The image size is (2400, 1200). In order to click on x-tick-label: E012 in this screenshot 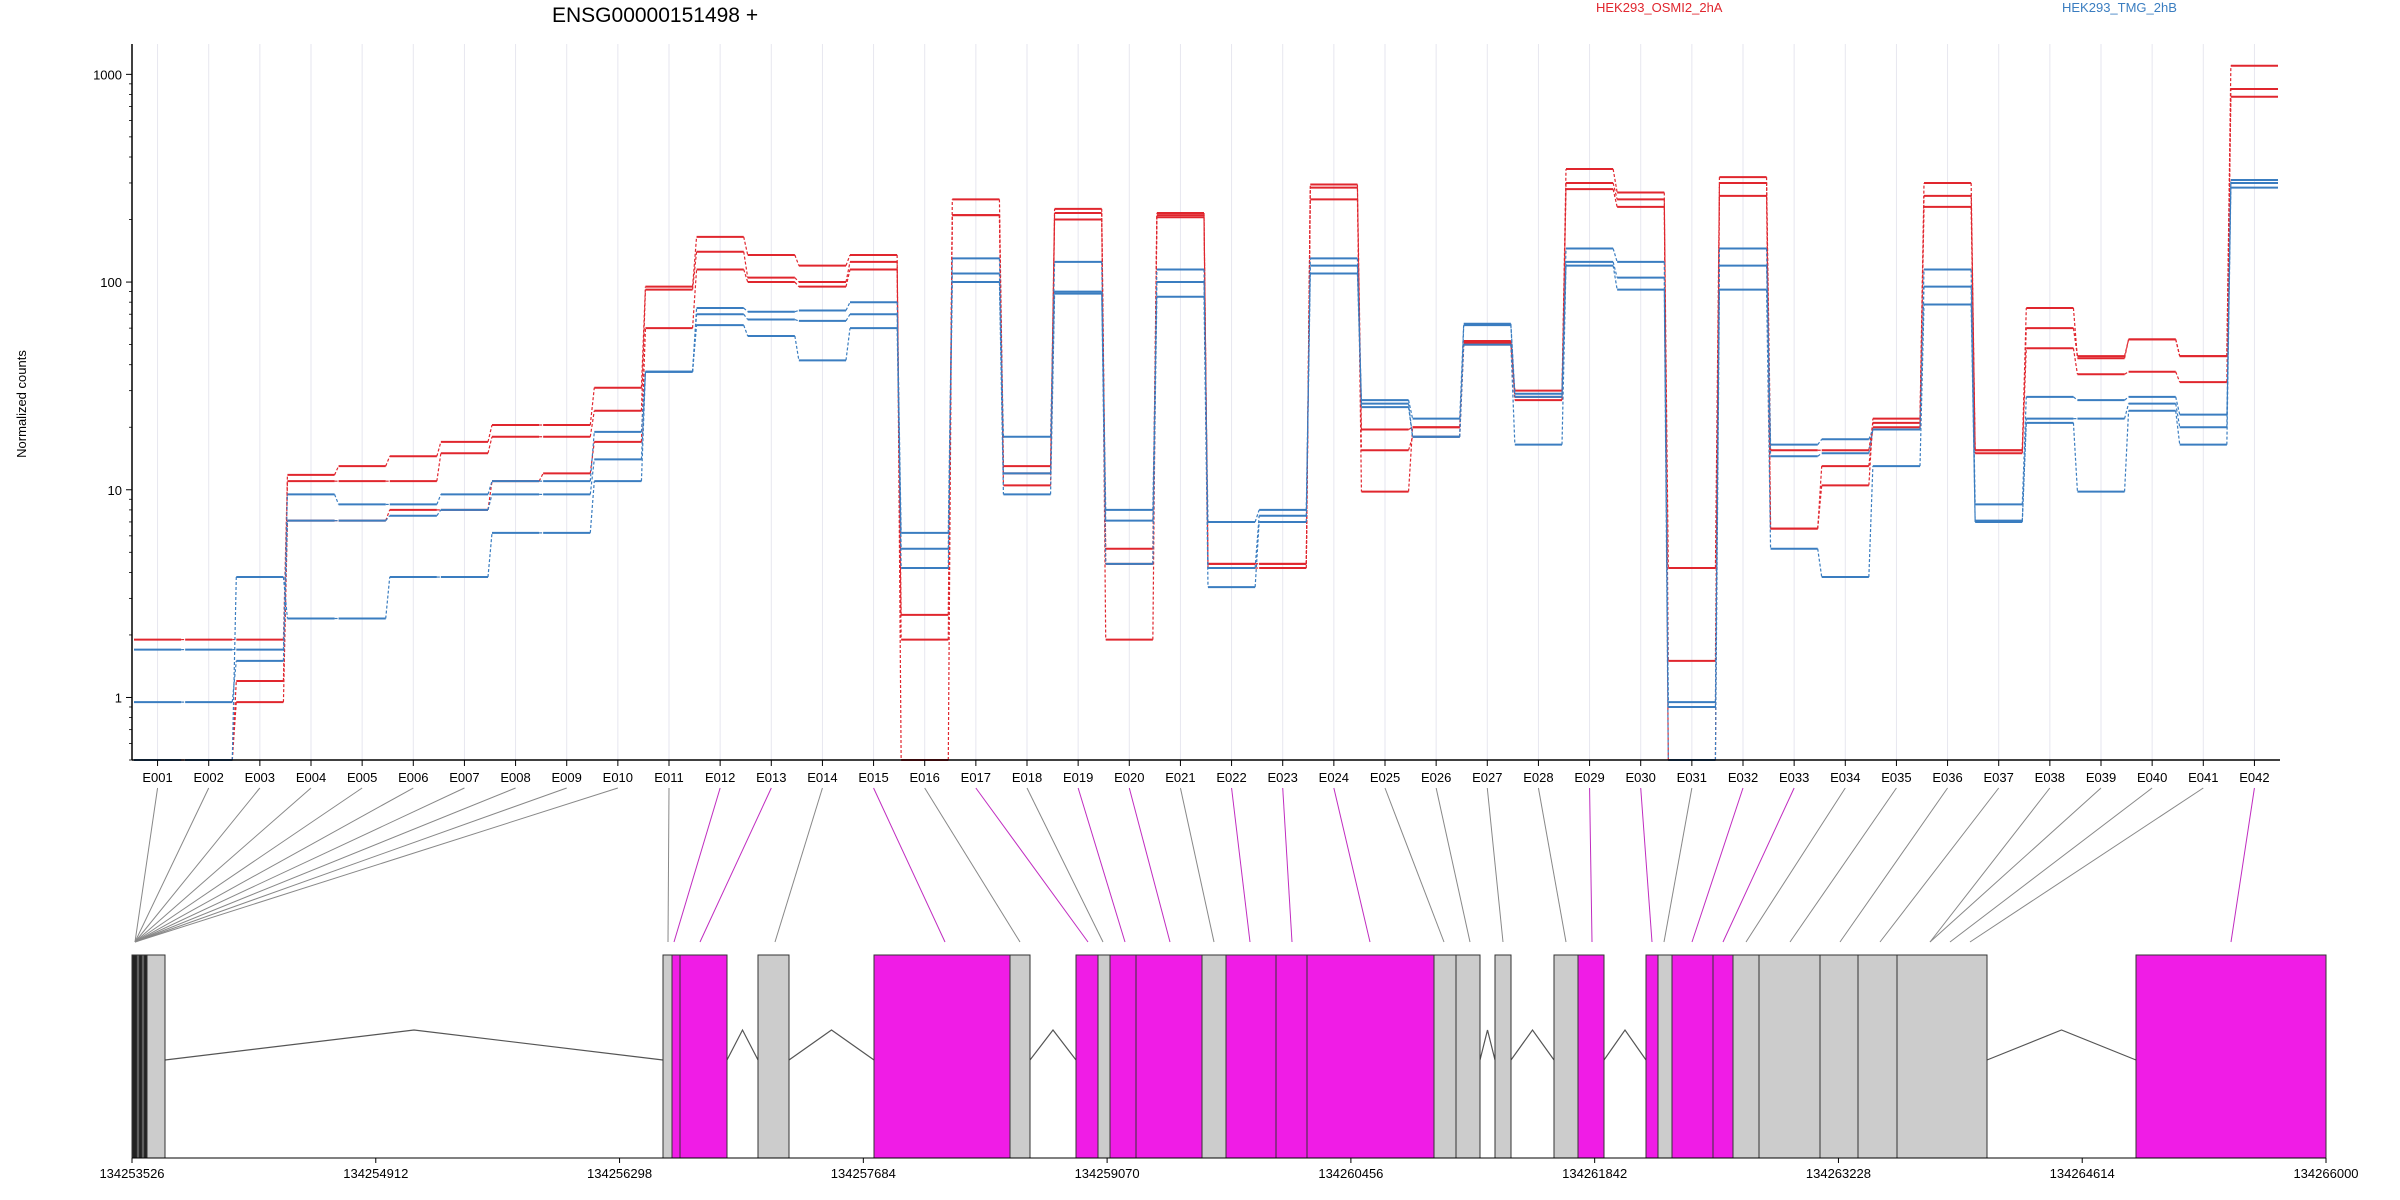, I will do `click(720, 777)`.